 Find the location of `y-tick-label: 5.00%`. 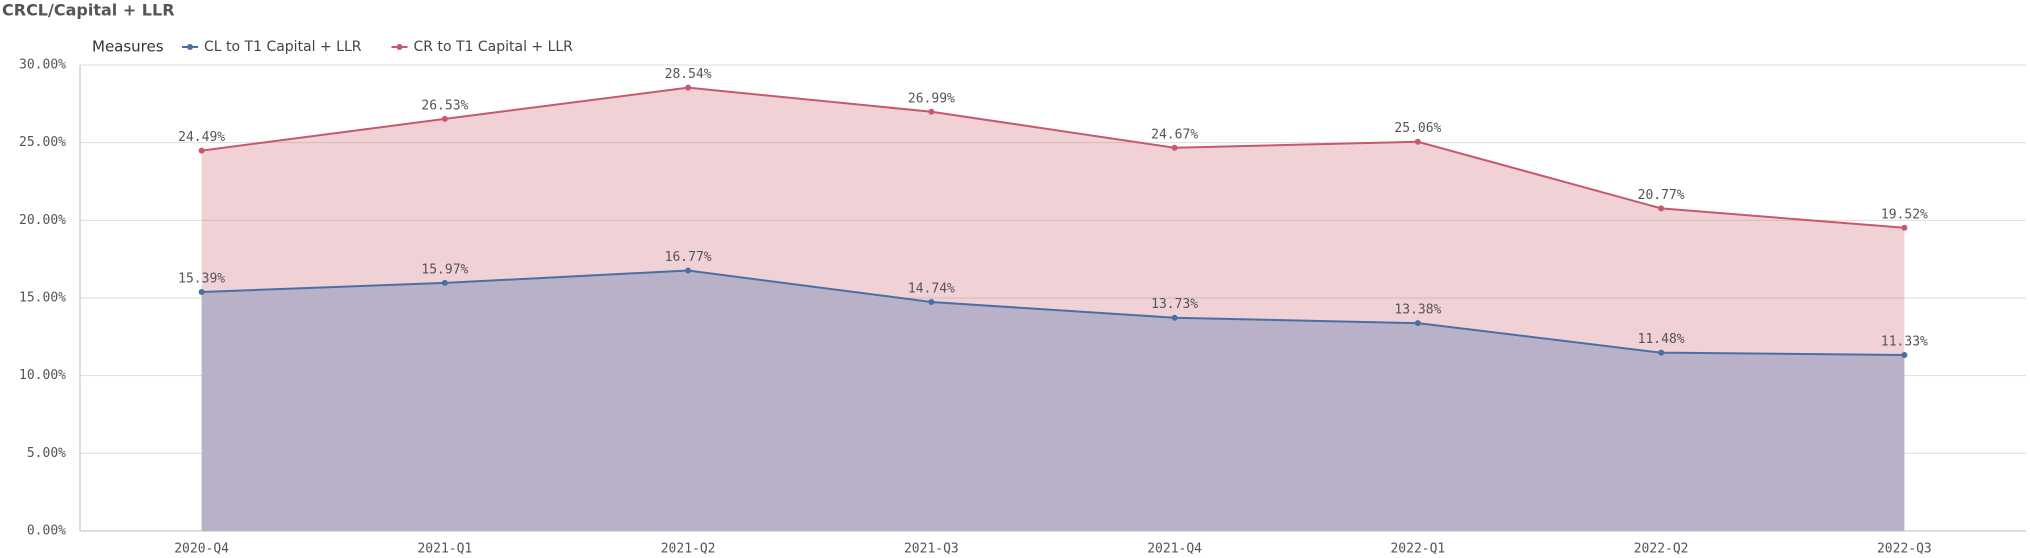

y-tick-label: 5.00% is located at coordinates (46, 453).